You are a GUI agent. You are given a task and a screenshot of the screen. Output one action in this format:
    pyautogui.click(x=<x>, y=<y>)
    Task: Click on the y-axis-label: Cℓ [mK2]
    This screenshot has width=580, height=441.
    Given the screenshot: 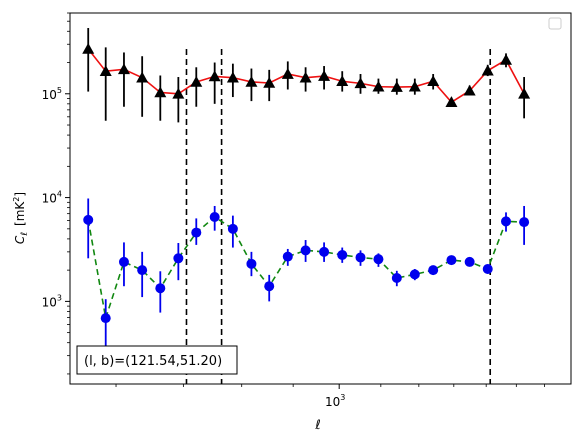 What is the action you would take?
    pyautogui.click(x=21, y=218)
    